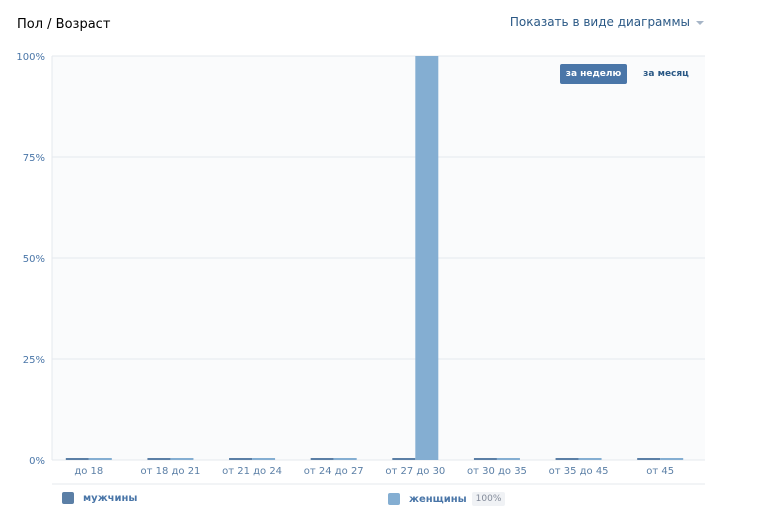  What do you see at coordinates (110, 498) in the screenshot?
I see `legend-label-men: мужчины` at bounding box center [110, 498].